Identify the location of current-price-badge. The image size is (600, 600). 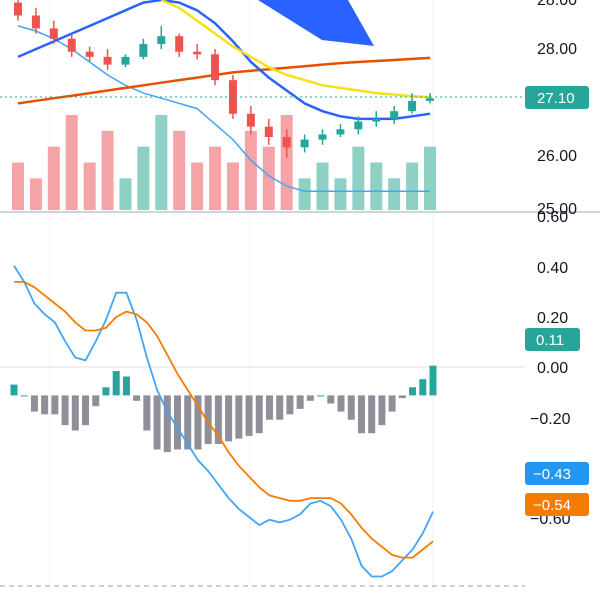
(557, 97).